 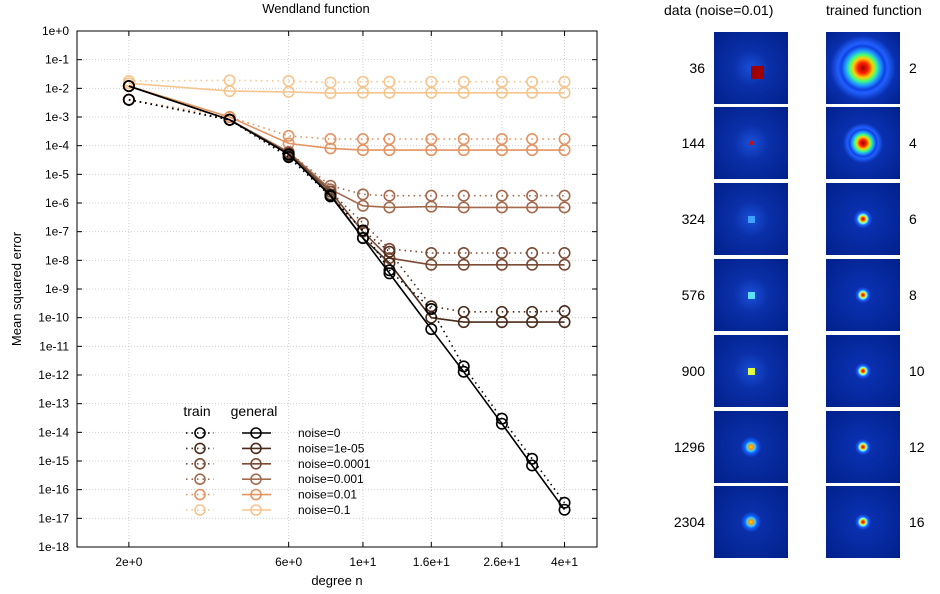 What do you see at coordinates (362, 562) in the screenshot?
I see `x-tick-label: 1e+1` at bounding box center [362, 562].